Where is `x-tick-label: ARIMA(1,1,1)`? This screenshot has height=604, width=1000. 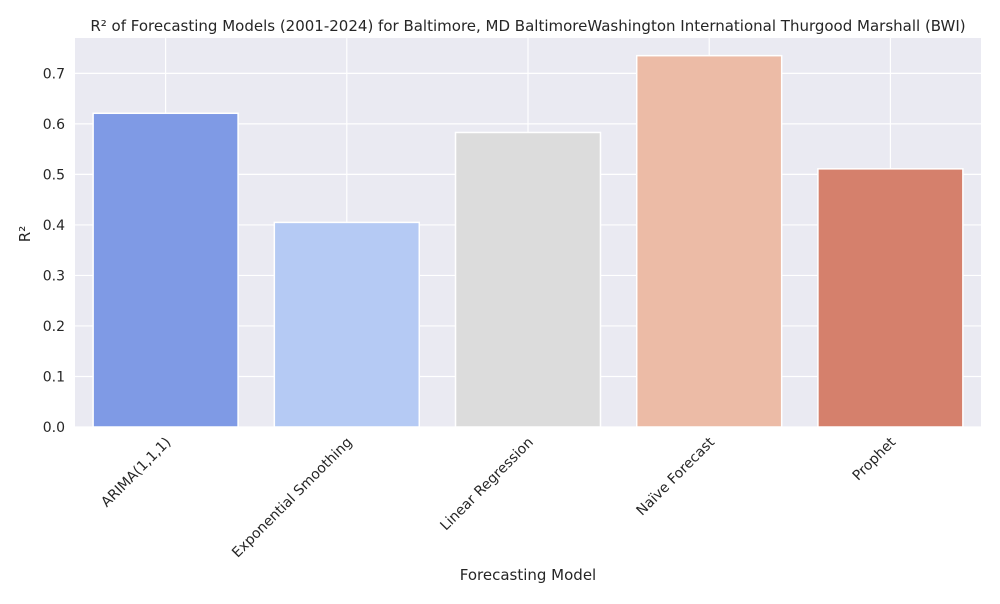 x-tick-label: ARIMA(1,1,1) is located at coordinates (136, 473).